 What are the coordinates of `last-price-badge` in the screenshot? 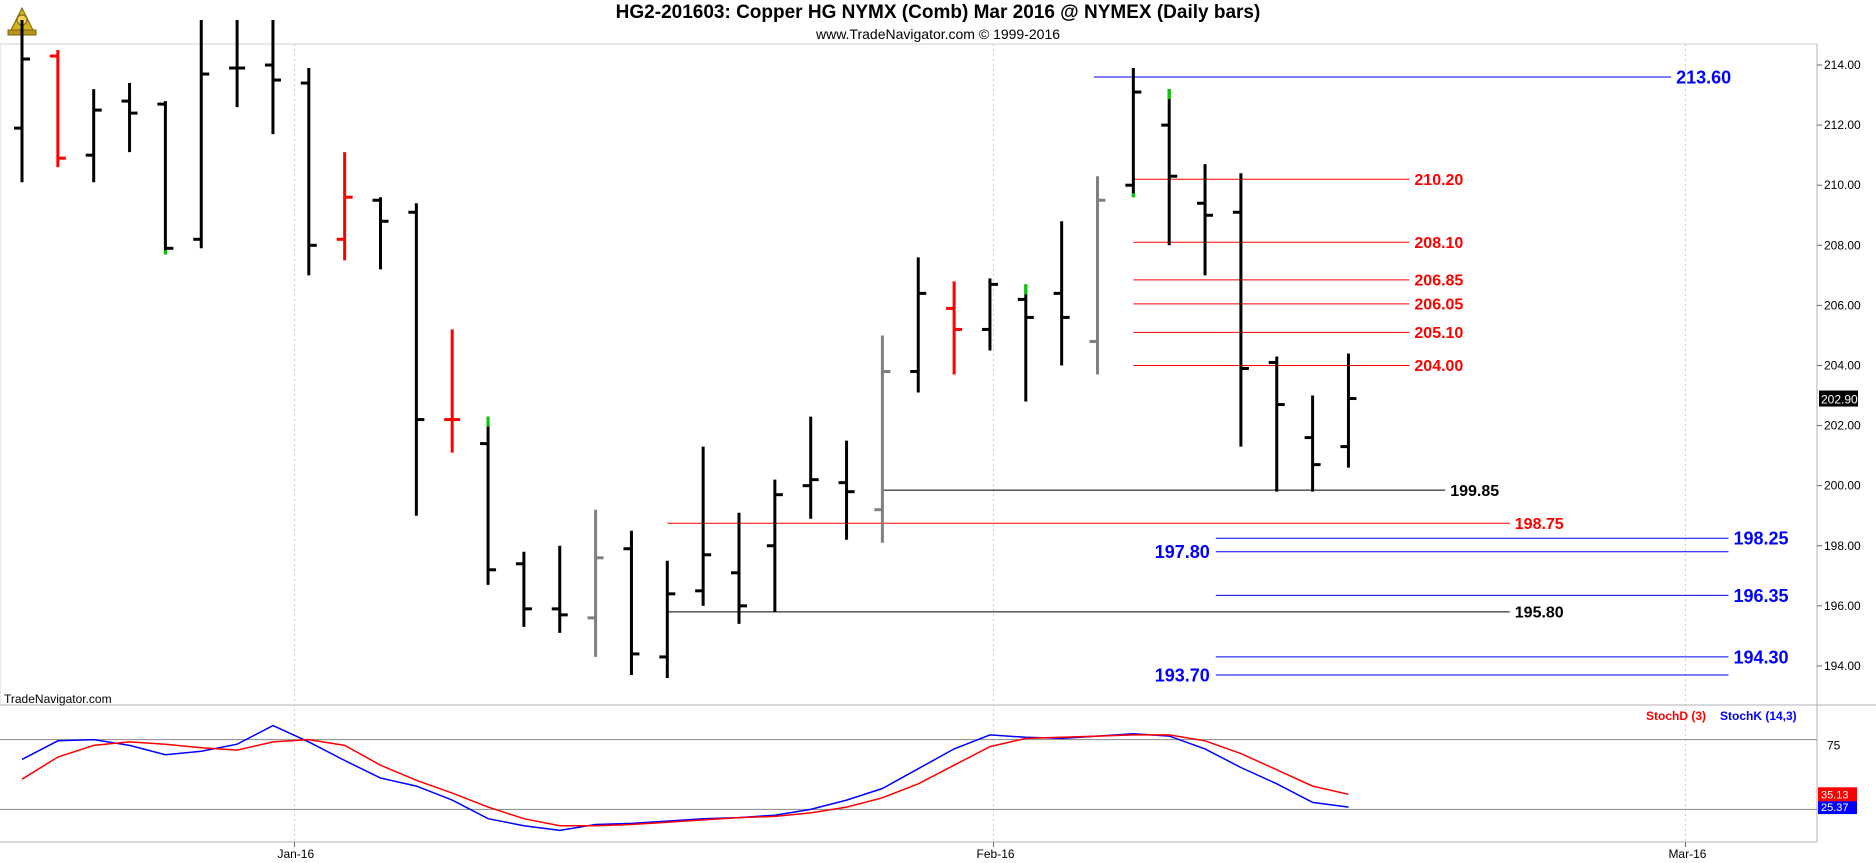 It's located at (1838, 398).